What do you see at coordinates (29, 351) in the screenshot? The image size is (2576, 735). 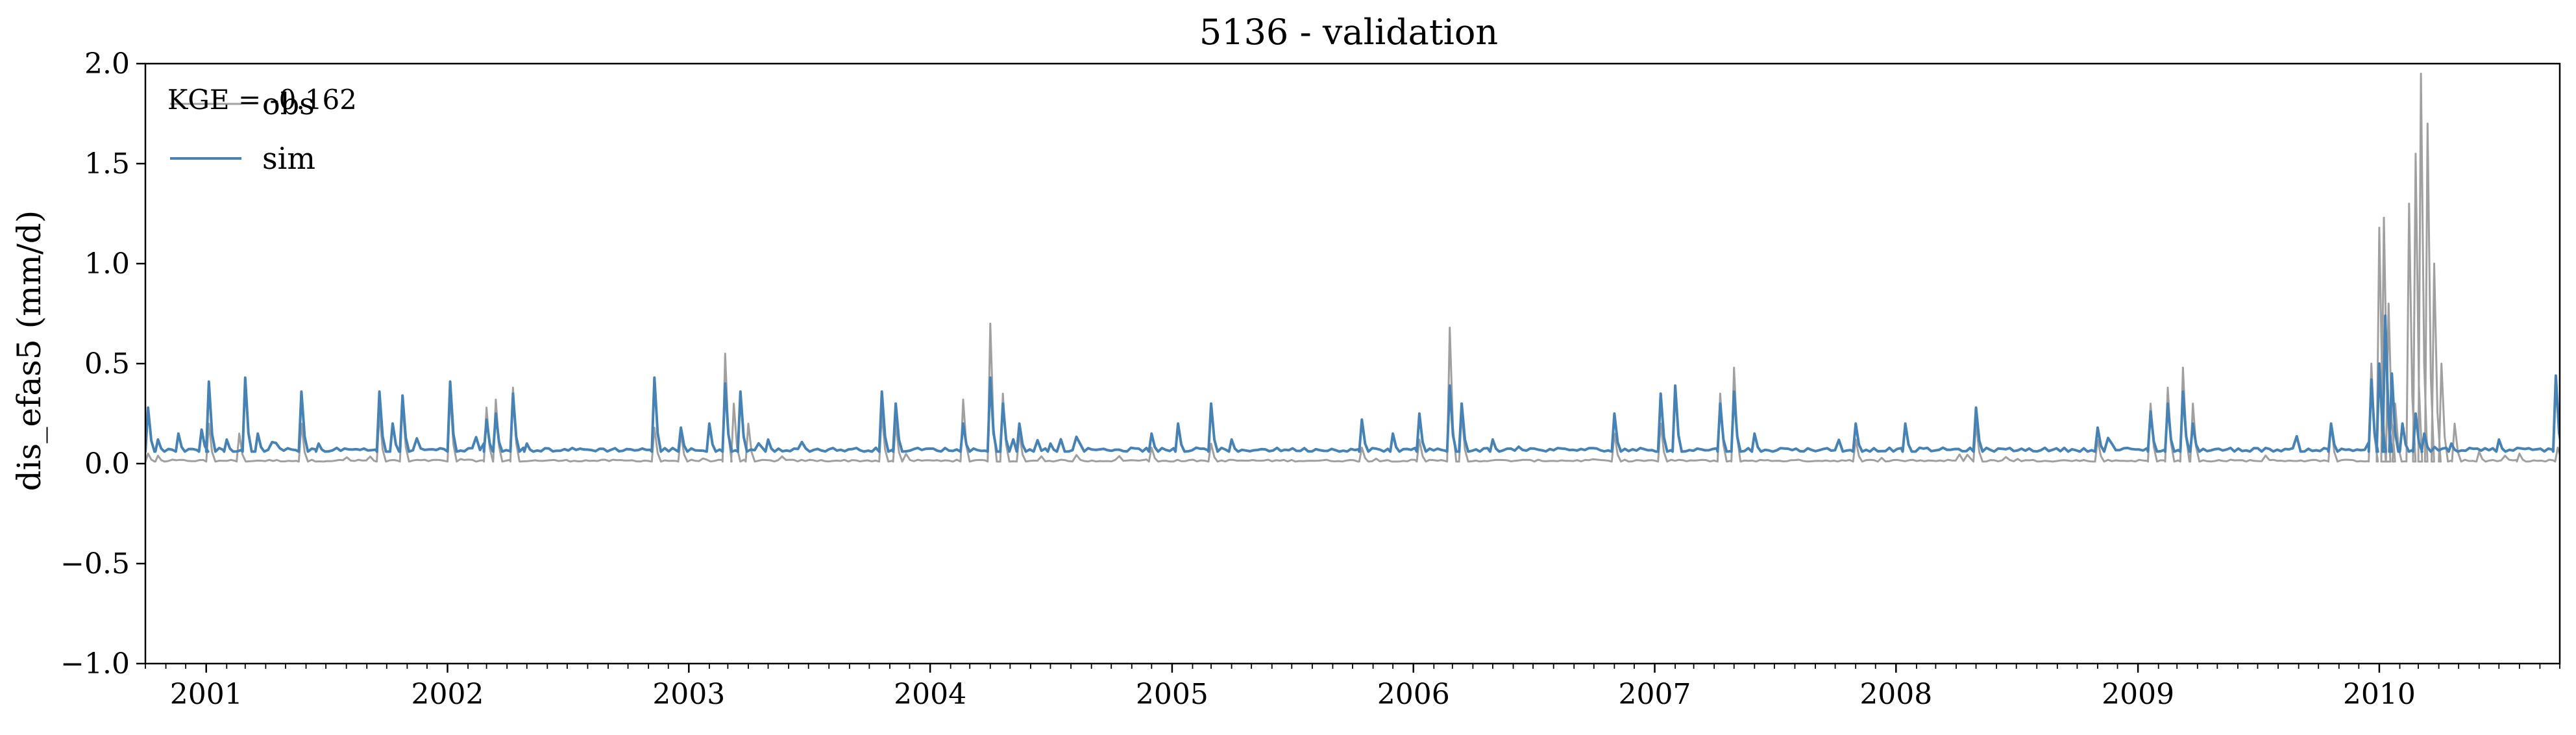 I see `y-axis-label: dis_efas5 (mm/d)` at bounding box center [29, 351].